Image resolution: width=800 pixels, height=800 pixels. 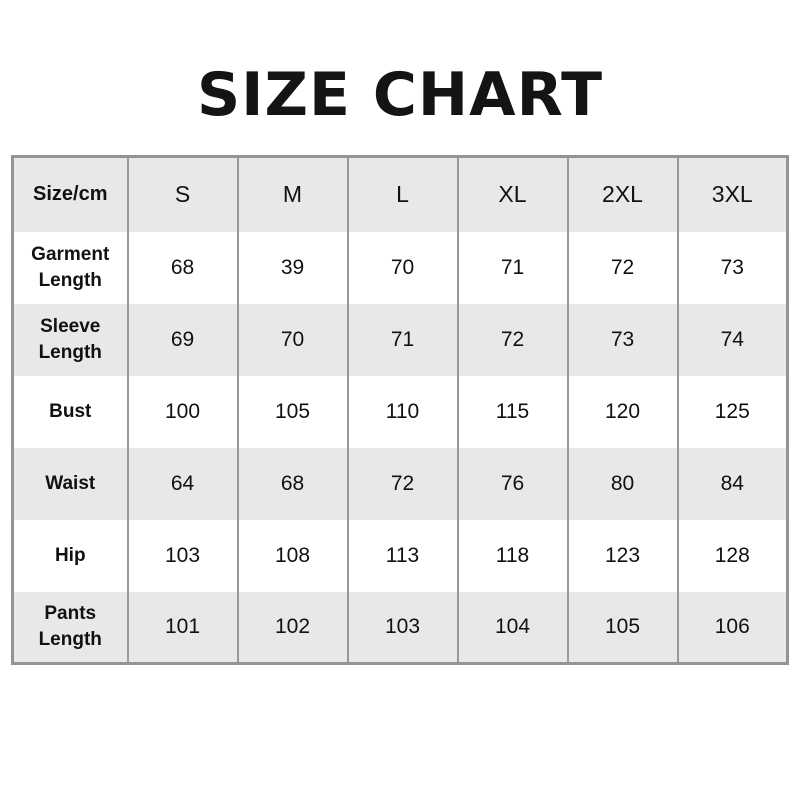 What do you see at coordinates (292, 627) in the screenshot?
I see `table-cell: 102` at bounding box center [292, 627].